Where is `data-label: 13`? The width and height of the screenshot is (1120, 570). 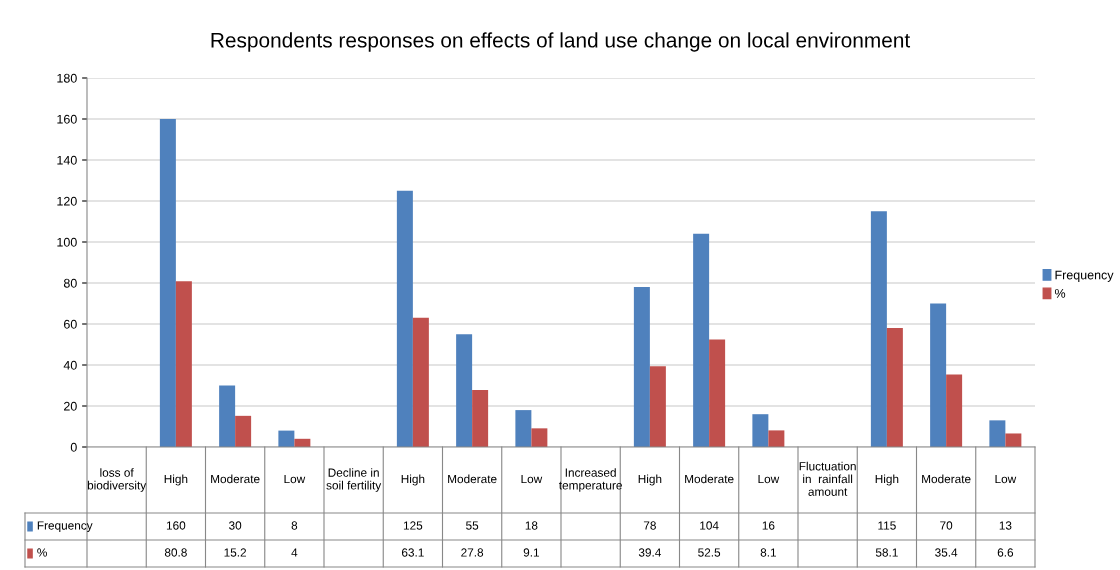 data-label: 13 is located at coordinates (1005, 525).